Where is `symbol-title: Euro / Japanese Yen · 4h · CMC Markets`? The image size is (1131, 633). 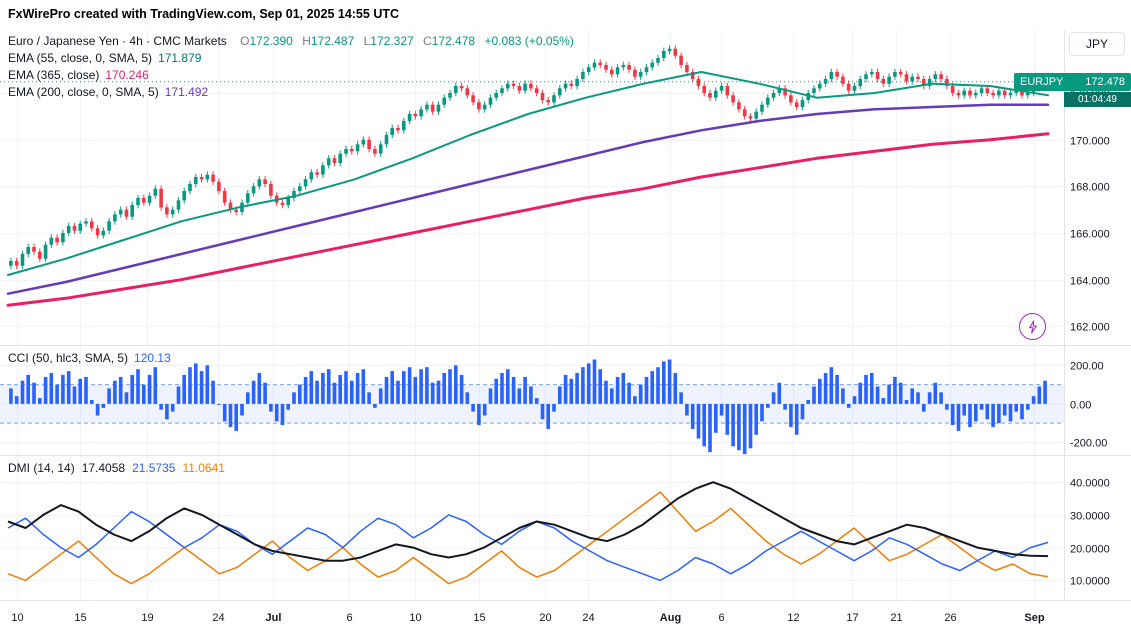
symbol-title: Euro / Japanese Yen · 4h · CMC Markets is located at coordinates (117, 41).